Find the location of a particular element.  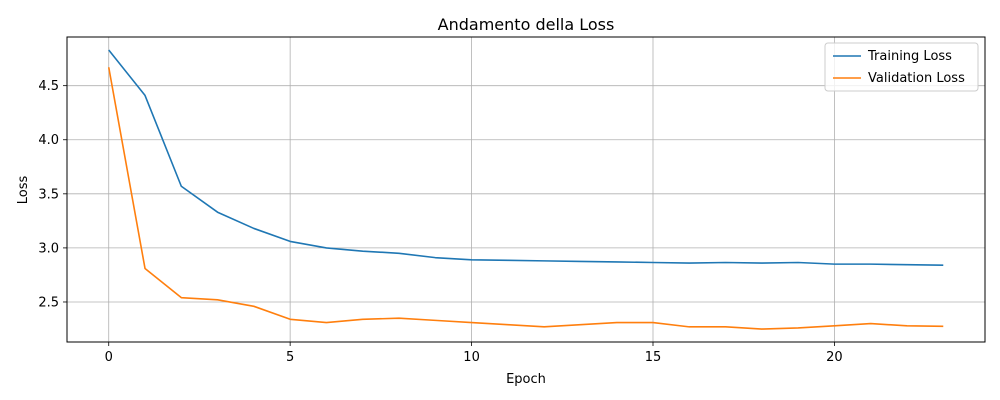

x-tick-label: 10 is located at coordinates (471, 357).